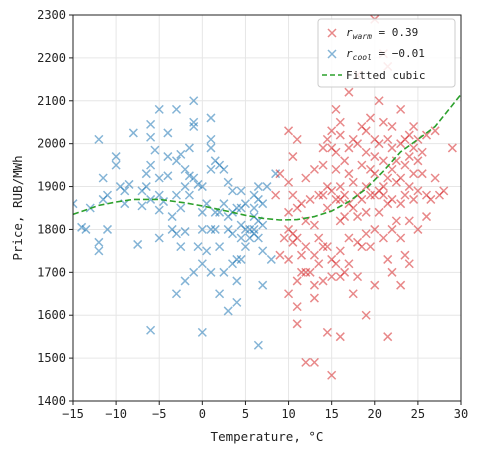 Image resolution: width=478 pixels, height=453 pixels. Describe the element at coordinates (51, 358) in the screenshot. I see `y-tick-label: 1500` at that location.